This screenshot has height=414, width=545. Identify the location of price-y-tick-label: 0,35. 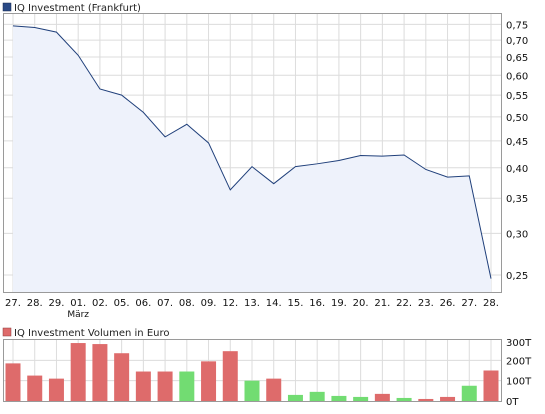
(517, 199).